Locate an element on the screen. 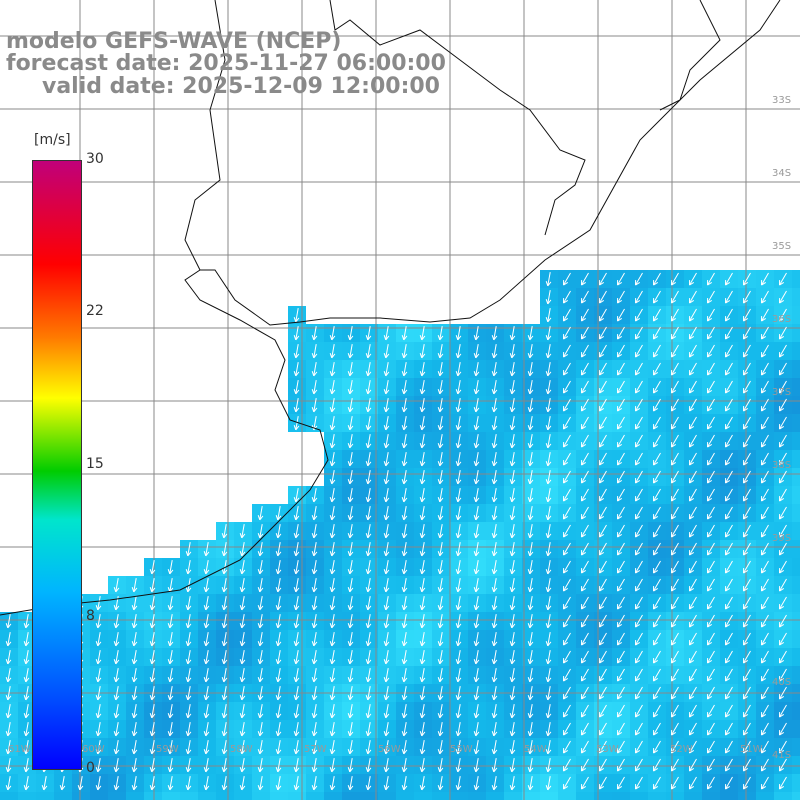 The image size is (800, 800). lon-label-55w: 55W is located at coordinates (461, 749).